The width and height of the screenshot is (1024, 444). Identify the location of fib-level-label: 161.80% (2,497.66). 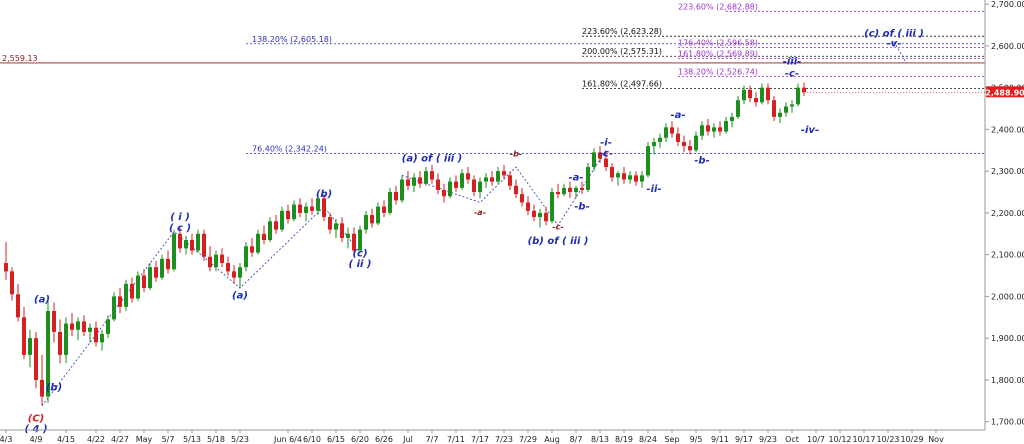
(622, 84).